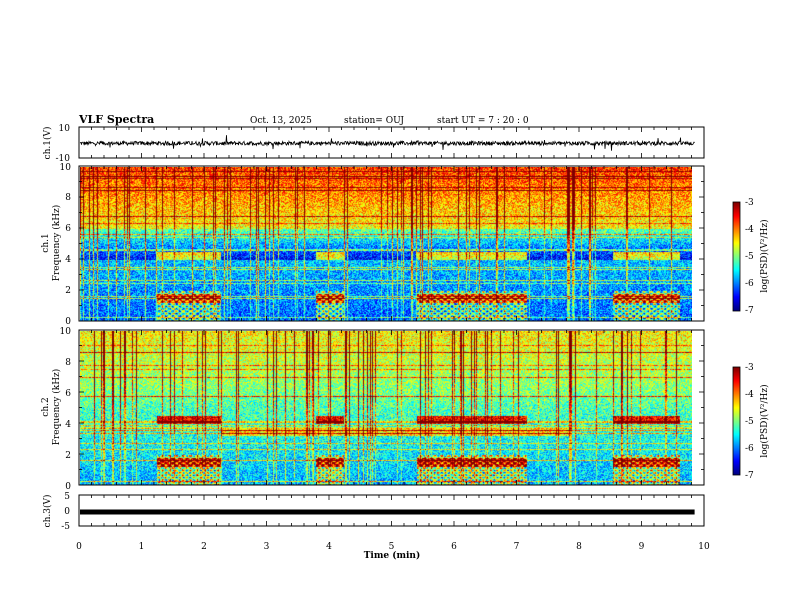 The width and height of the screenshot is (792, 612). I want to click on figure-title: VLF Spectra, so click(116, 119).